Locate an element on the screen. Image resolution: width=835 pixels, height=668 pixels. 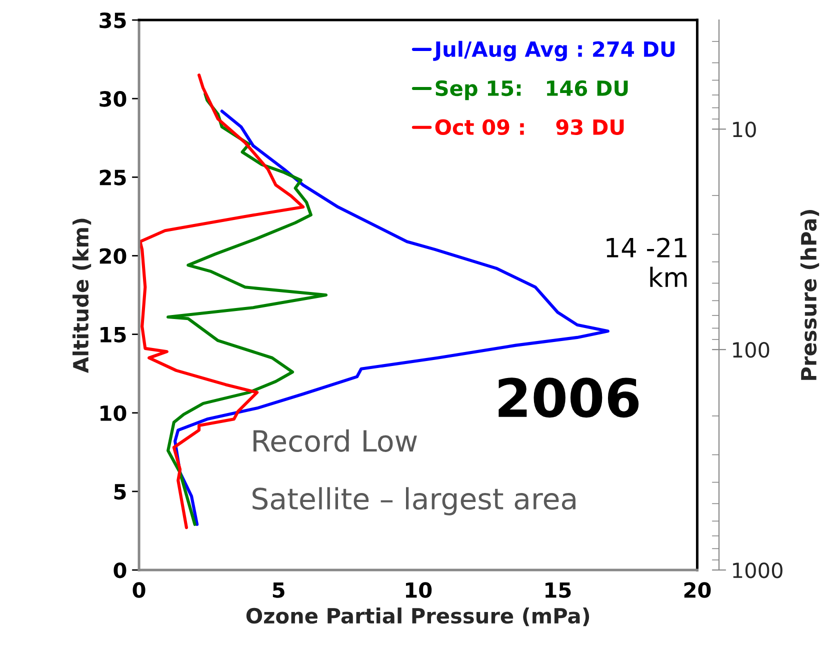
annotation: 2006 is located at coordinates (568, 398).